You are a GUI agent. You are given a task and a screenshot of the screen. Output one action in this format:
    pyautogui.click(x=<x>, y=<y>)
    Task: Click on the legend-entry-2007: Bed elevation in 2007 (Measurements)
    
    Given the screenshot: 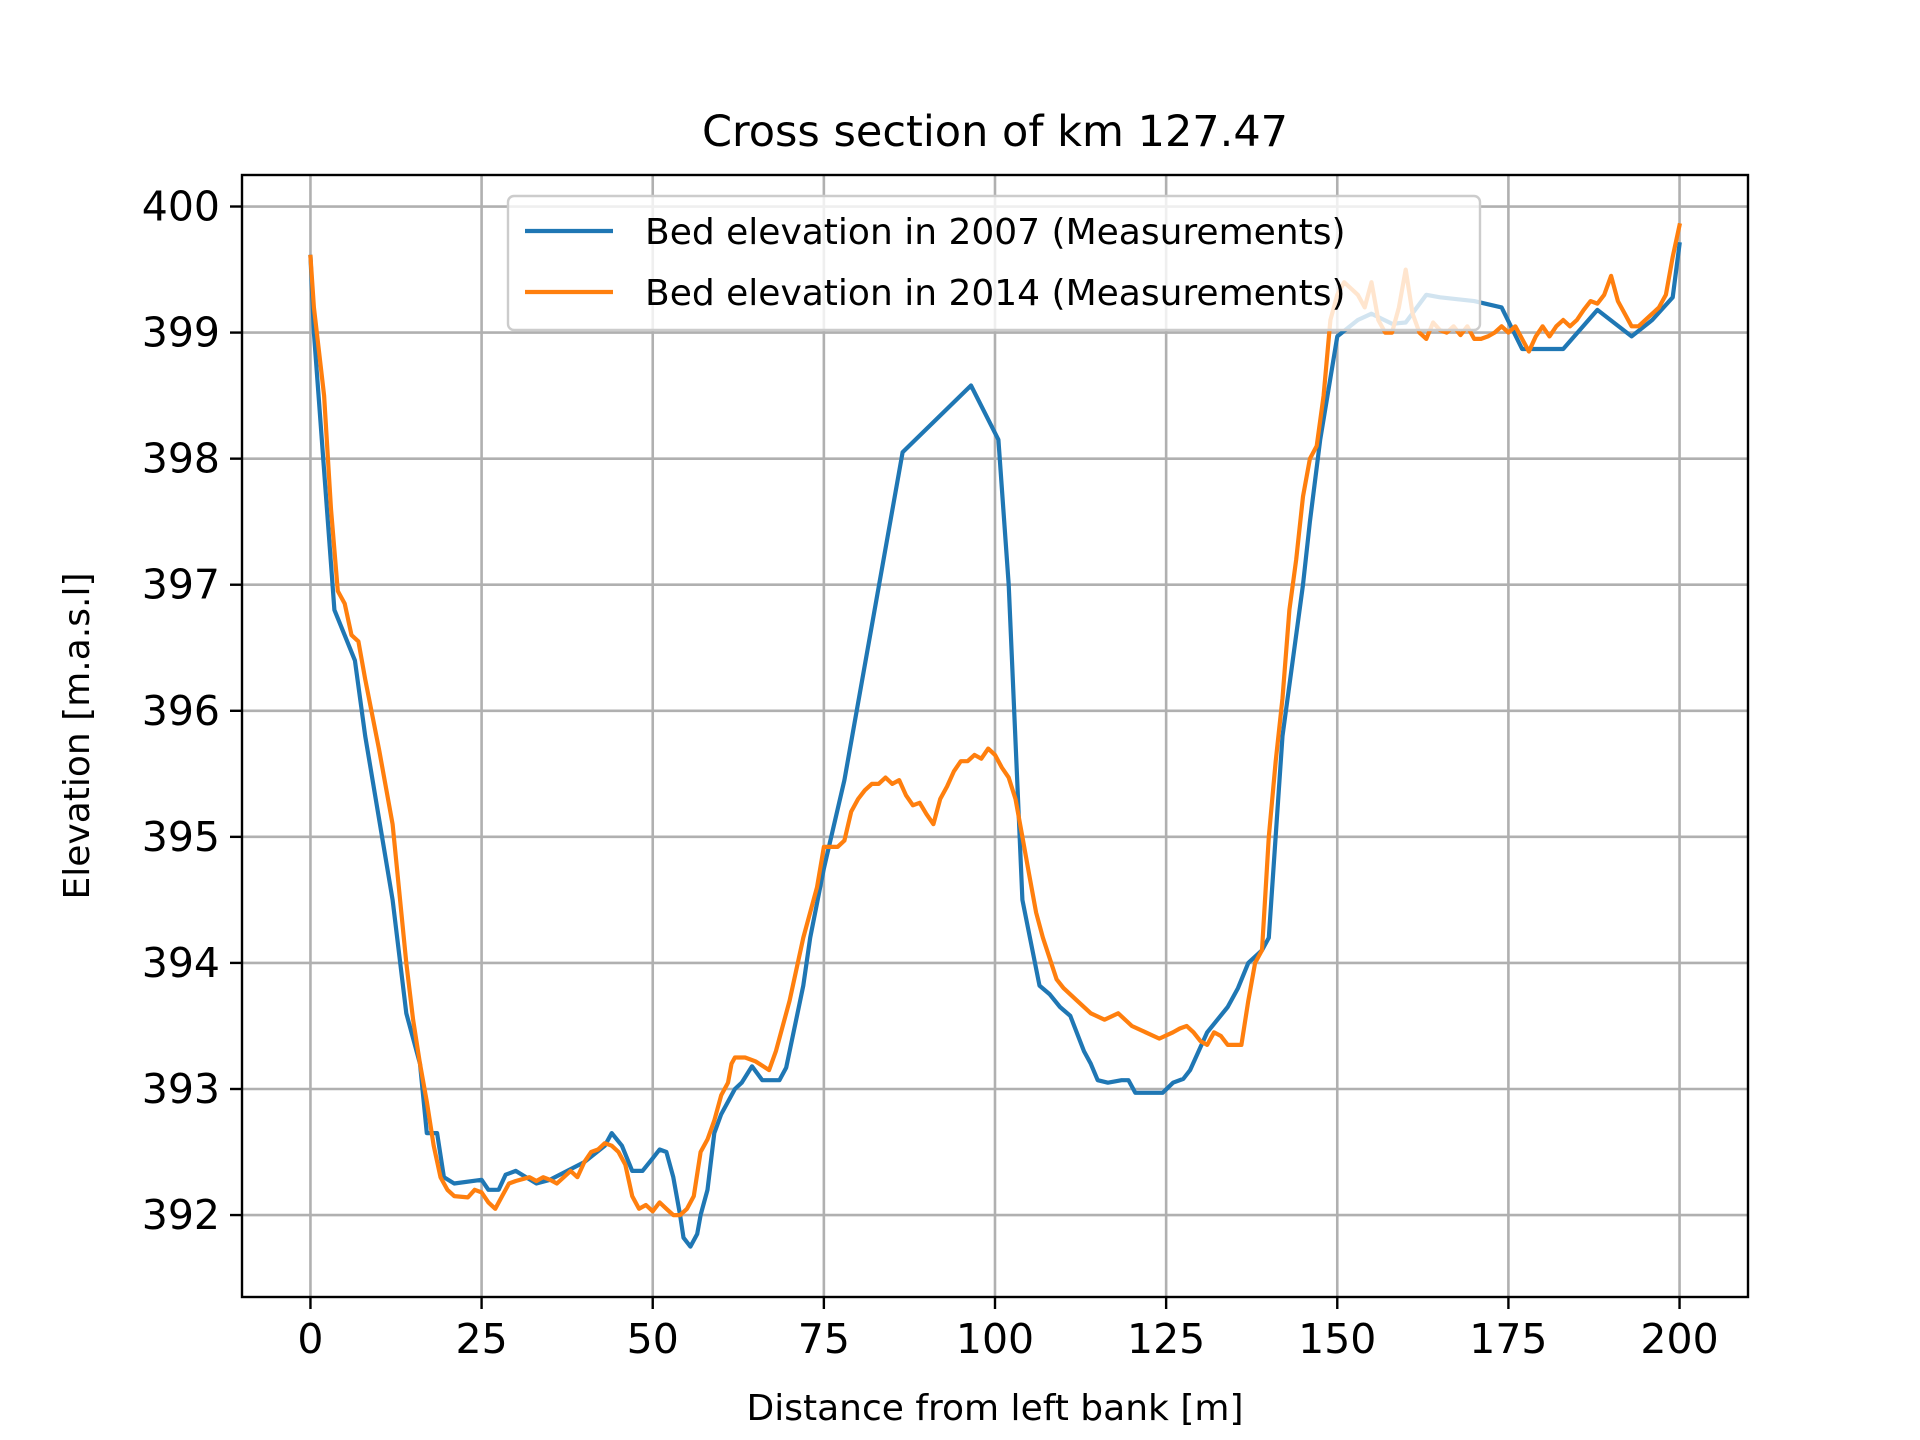 What is the action you would take?
    pyautogui.click(x=995, y=232)
    